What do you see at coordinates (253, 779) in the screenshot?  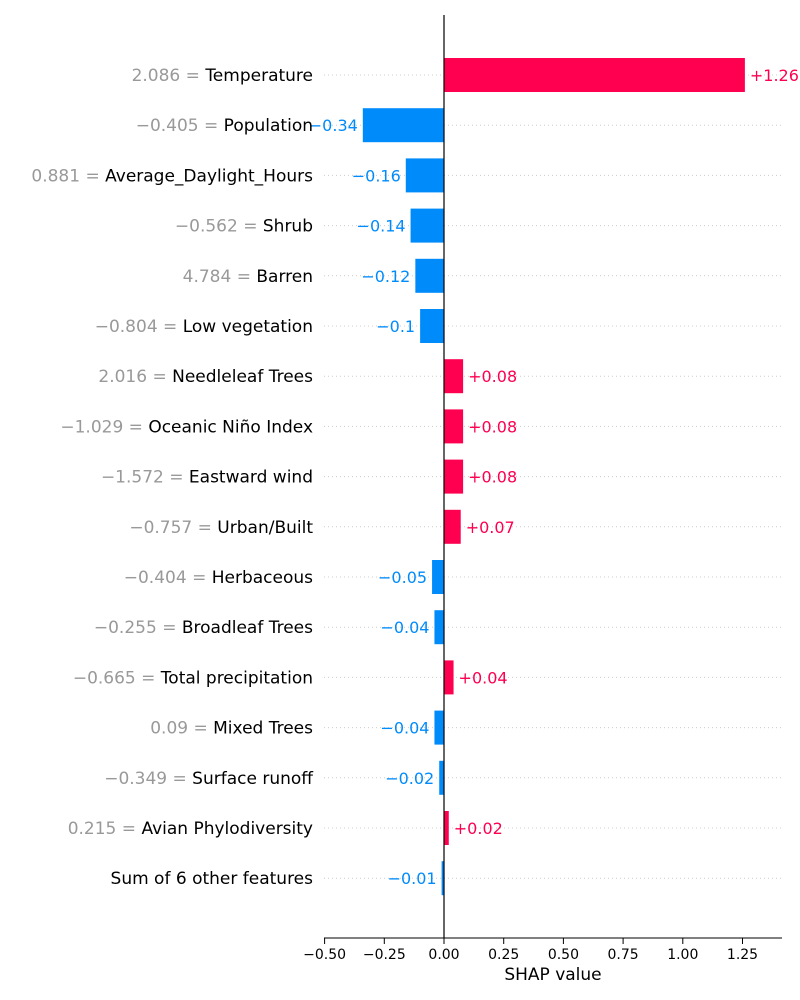 I see `feature-name: Surface runoff` at bounding box center [253, 779].